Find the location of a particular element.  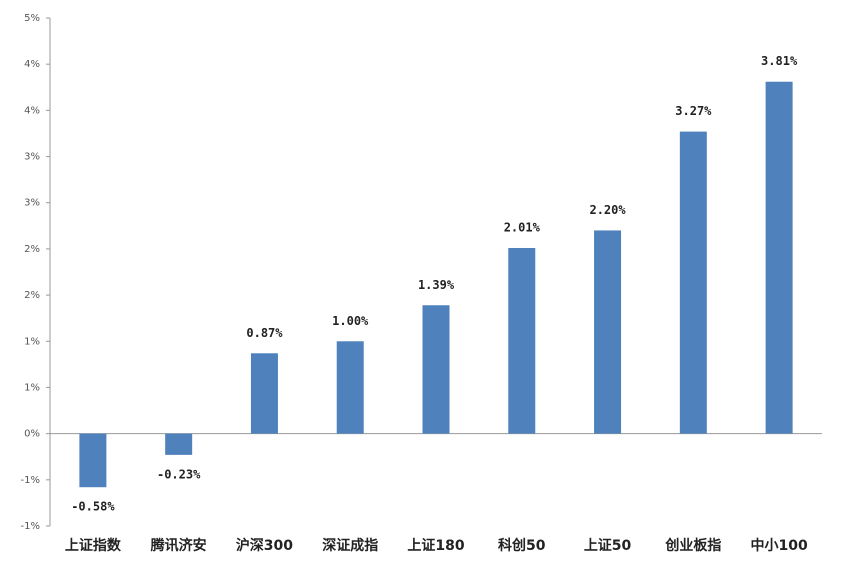

value-label: 2.20% is located at coordinates (607, 210).